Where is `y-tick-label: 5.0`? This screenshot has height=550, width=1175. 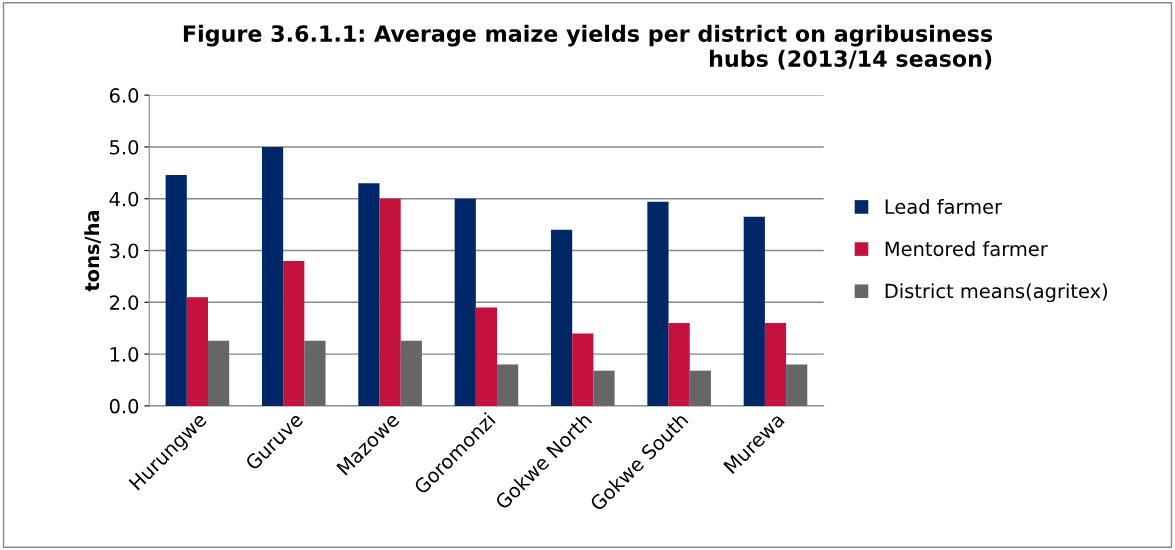
y-tick-label: 5.0 is located at coordinates (124, 147).